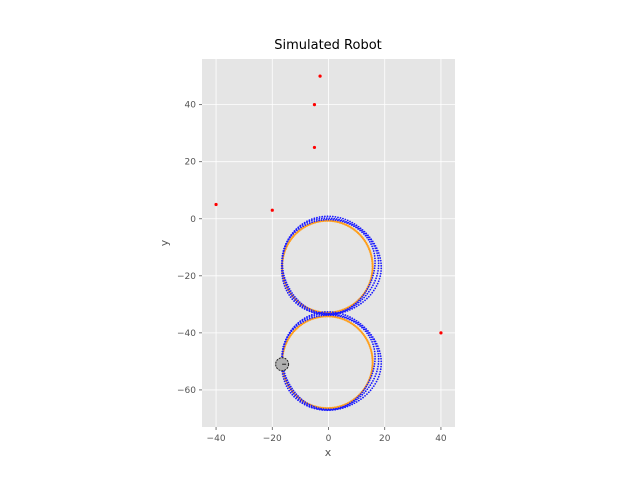 The width and height of the screenshot is (640, 480). Describe the element at coordinates (191, 163) in the screenshot. I see `y-tick-label: 20` at that location.